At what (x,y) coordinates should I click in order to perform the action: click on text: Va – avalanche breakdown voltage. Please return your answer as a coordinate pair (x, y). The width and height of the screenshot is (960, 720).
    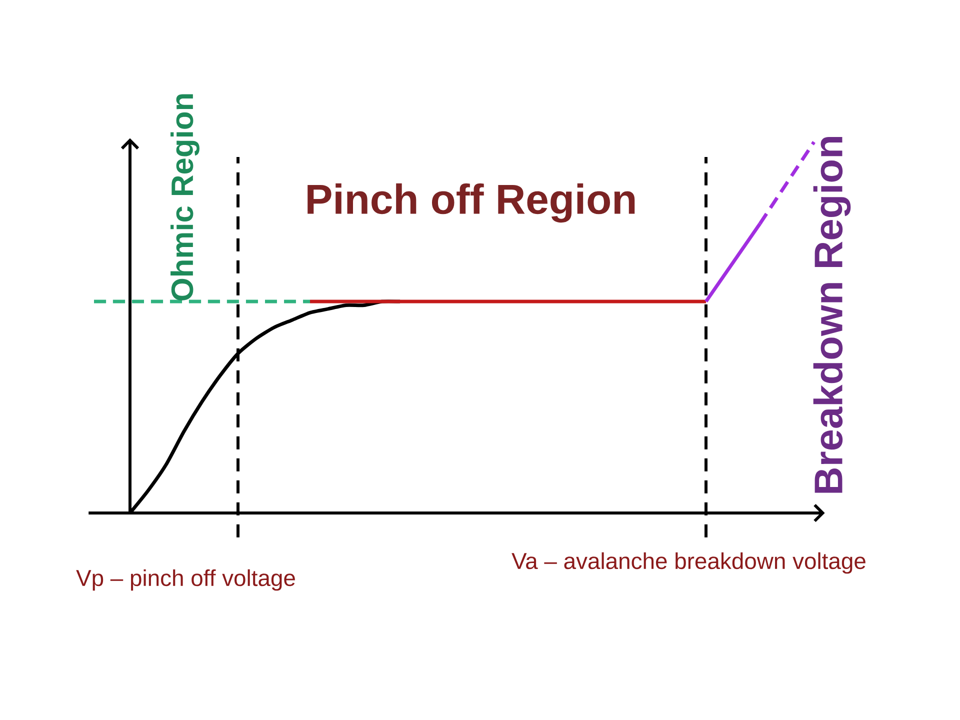
    Looking at the image, I should click on (689, 563).